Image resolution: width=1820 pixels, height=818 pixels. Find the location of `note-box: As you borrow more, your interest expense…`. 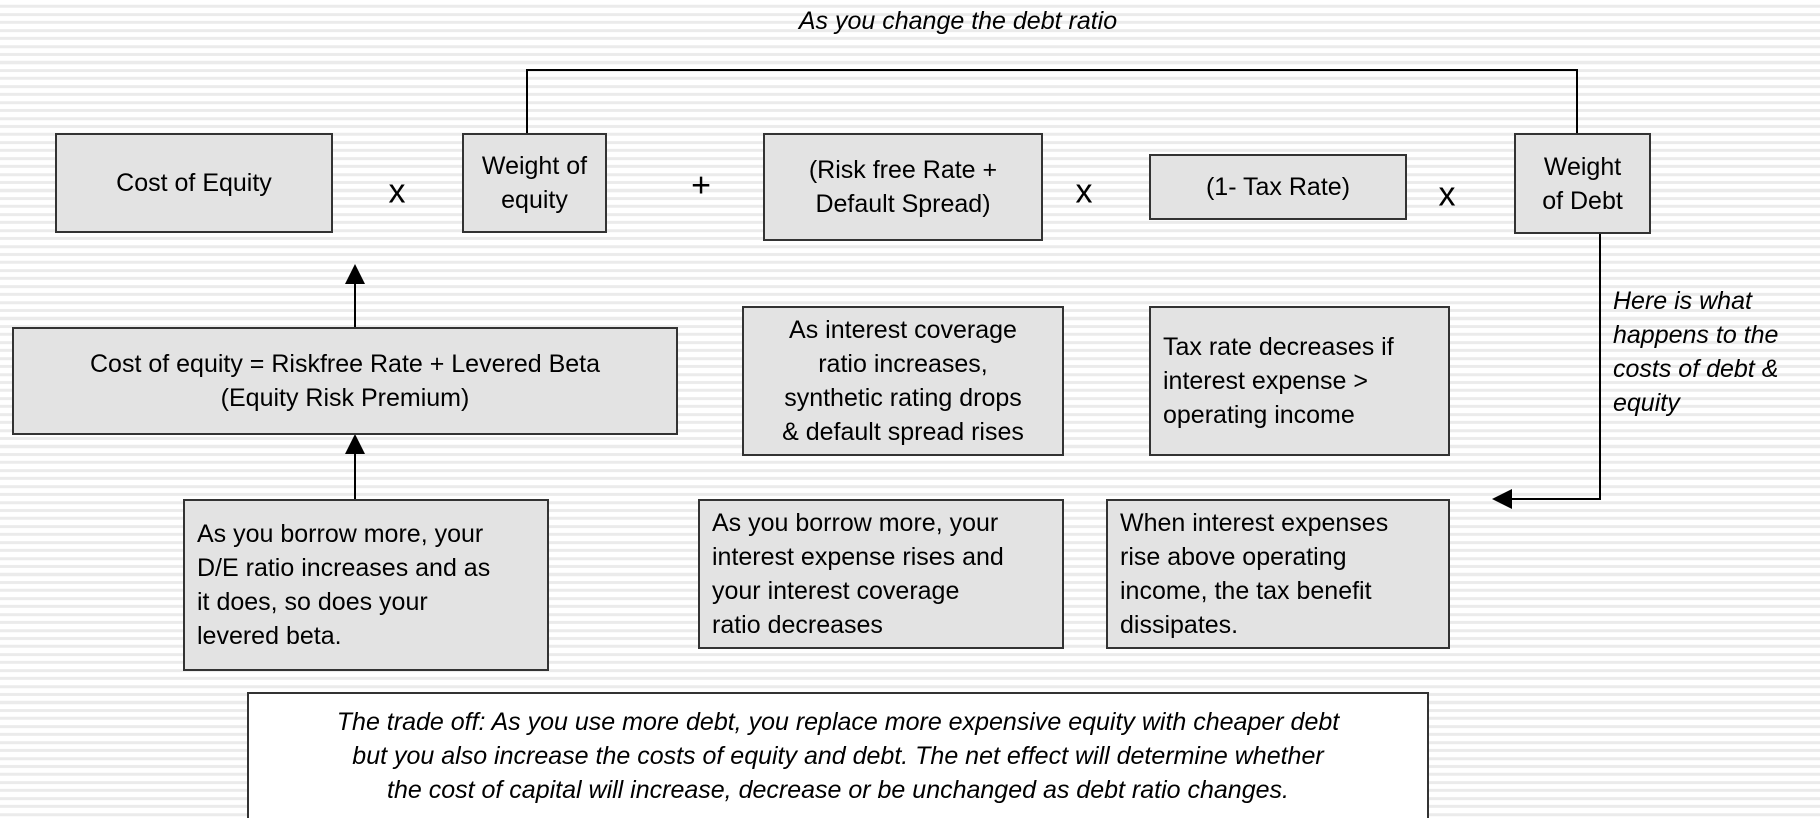

note-box: As you borrow more, your interest expense… is located at coordinates (881, 574).